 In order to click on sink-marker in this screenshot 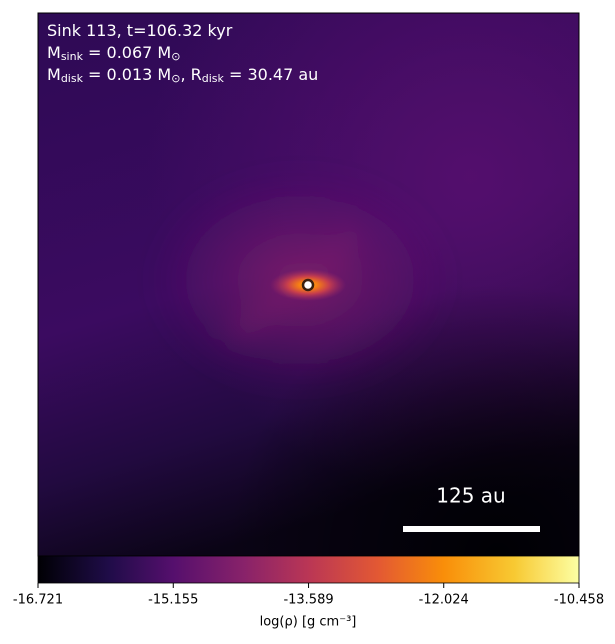, I will do `click(308, 285)`.